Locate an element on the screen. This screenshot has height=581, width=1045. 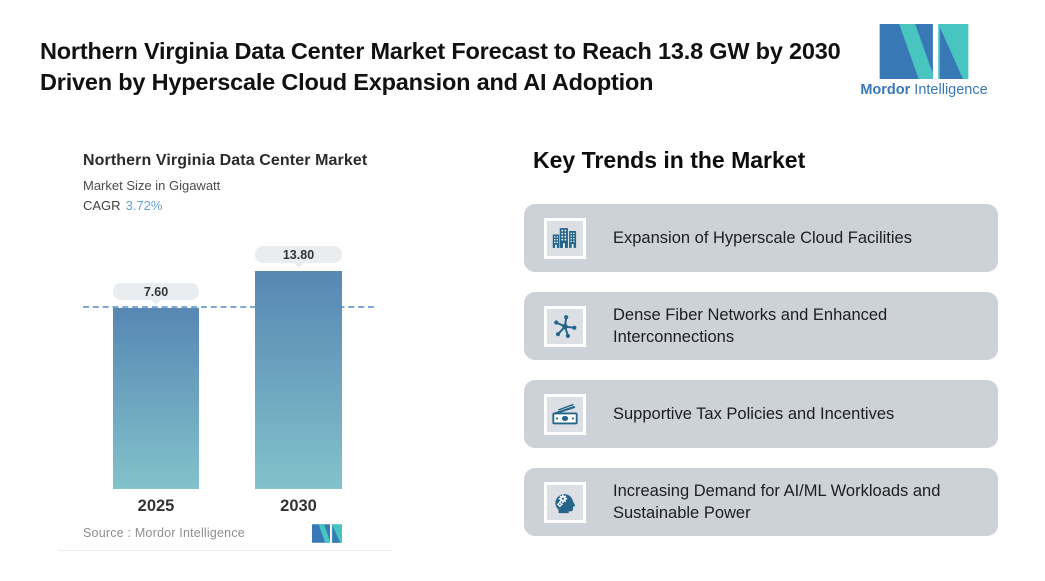
chart-subtitle: Market Size in Gigawatt is located at coordinates (152, 185).